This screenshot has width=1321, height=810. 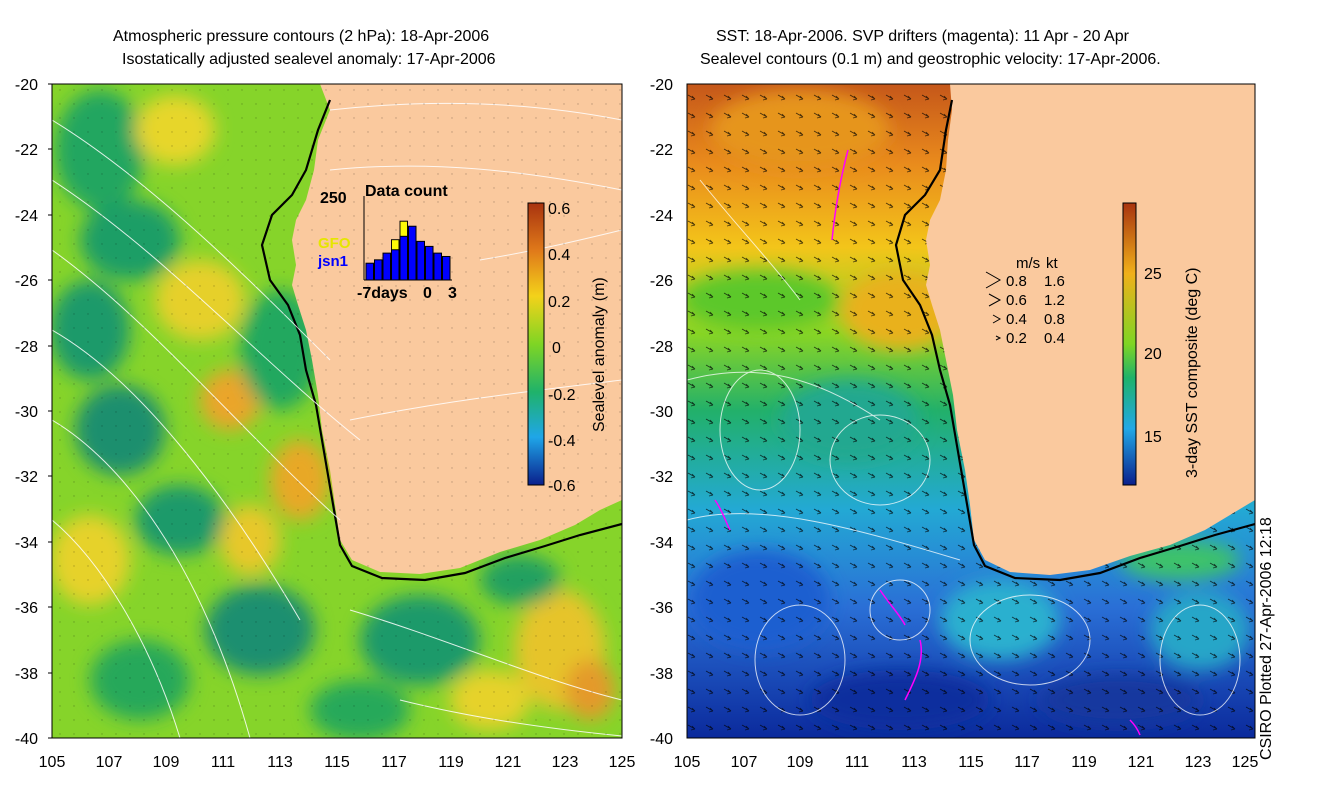 What do you see at coordinates (914, 762) in the screenshot?
I see `right-xtick-4: 113` at bounding box center [914, 762].